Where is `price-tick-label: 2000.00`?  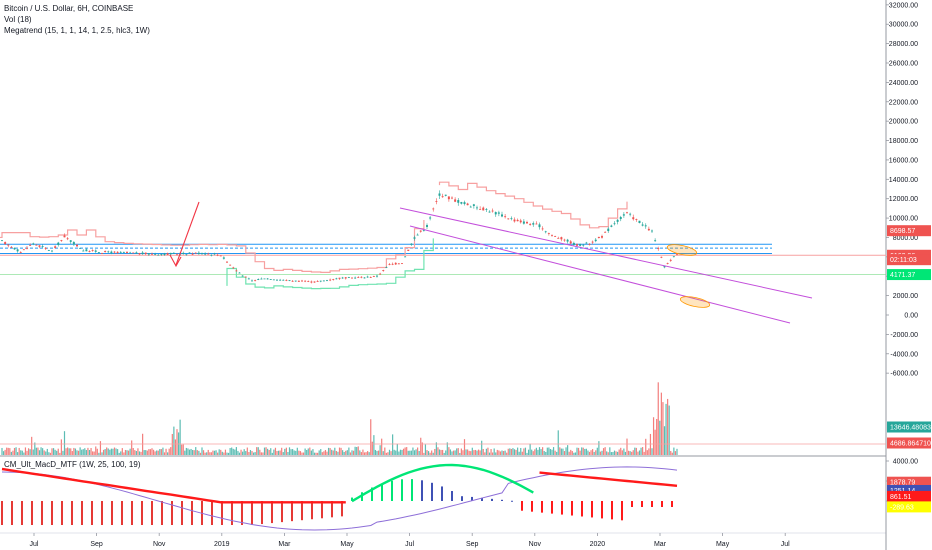 price-tick-label: 2000.00 is located at coordinates (905, 296).